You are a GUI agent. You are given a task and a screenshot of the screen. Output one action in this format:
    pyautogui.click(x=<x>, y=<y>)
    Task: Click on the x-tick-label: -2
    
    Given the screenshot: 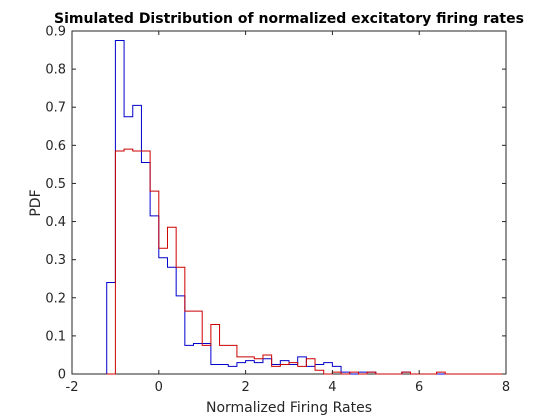 What is the action you would take?
    pyautogui.click(x=72, y=387)
    